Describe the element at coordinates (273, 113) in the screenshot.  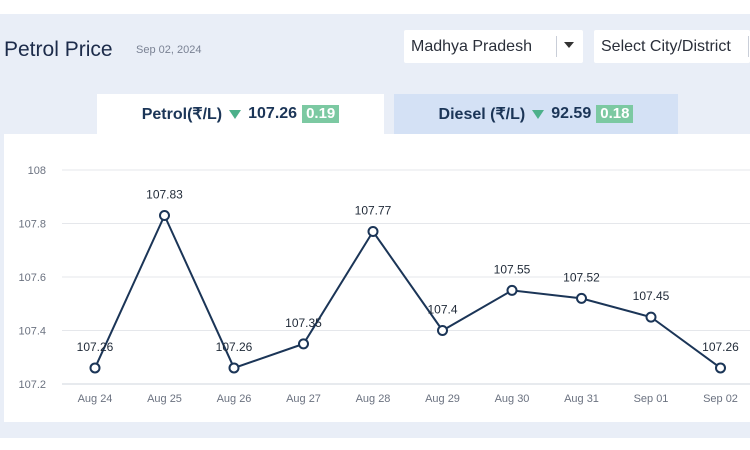
I see `tab-petrol-price: 107.26` at that location.